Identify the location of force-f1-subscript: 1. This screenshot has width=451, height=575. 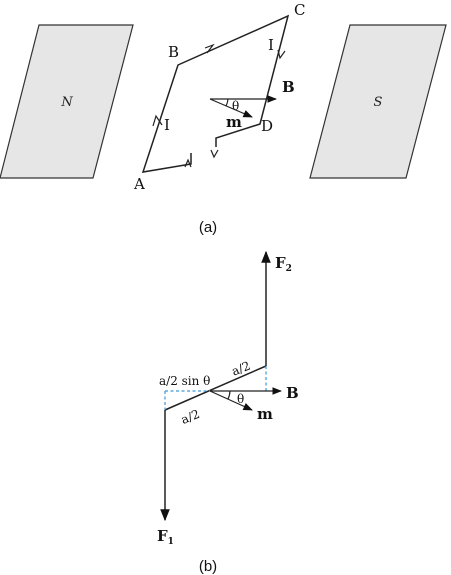
(171, 542).